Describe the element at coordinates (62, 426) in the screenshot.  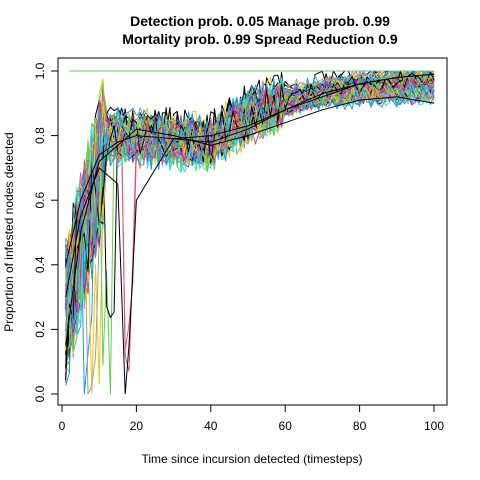
I see `x-tick-label: 0` at that location.